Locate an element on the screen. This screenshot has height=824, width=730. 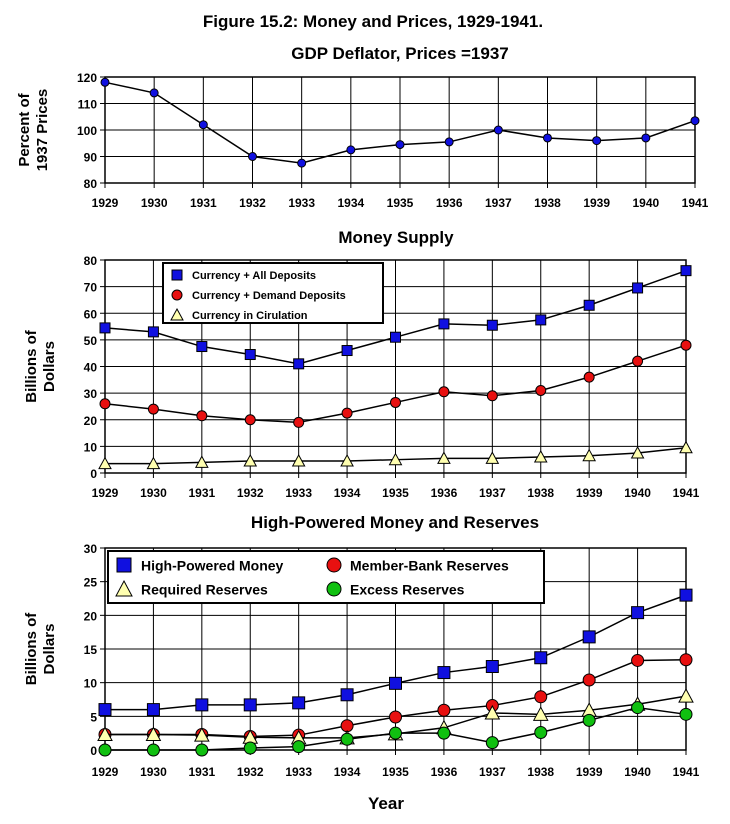
x-tick-label: 1934 is located at coordinates (347, 493).